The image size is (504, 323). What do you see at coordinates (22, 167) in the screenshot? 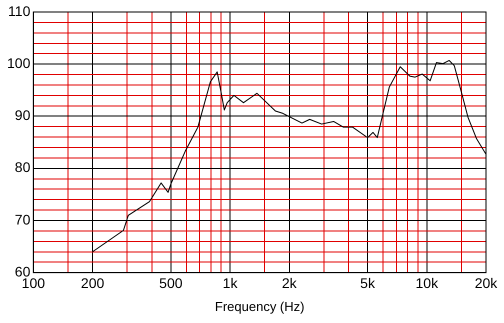
I see `y-tick-label: 80` at bounding box center [22, 167].